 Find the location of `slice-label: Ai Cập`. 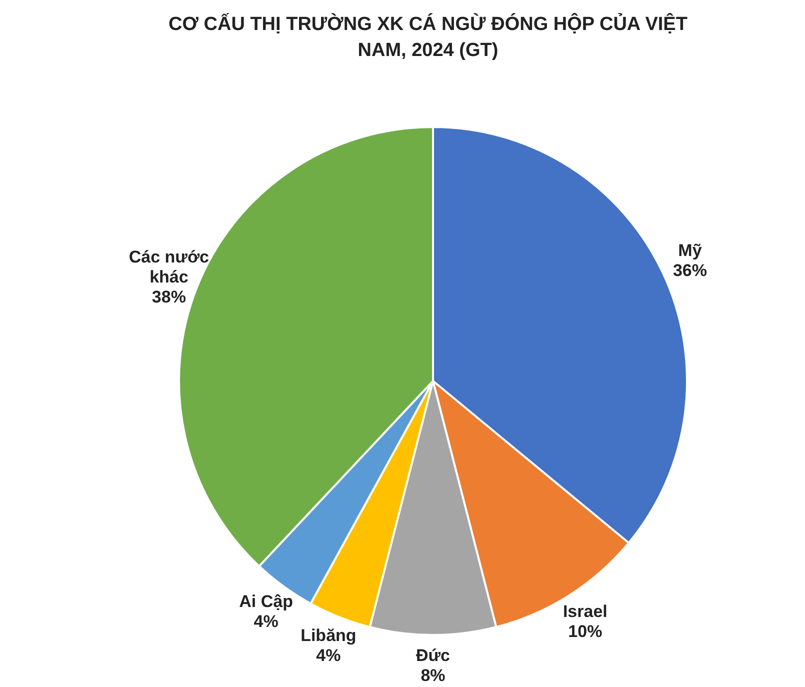

slice-label: Ai Cập is located at coordinates (266, 600).